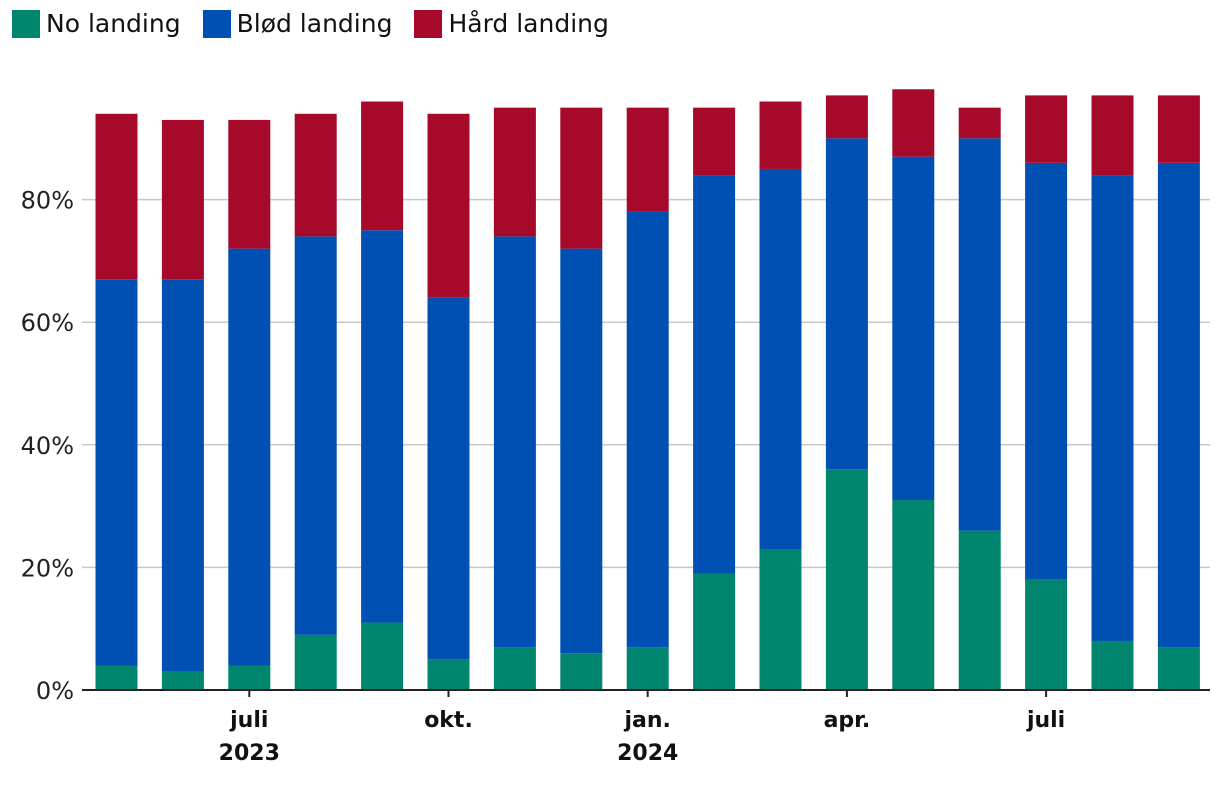 Image resolution: width=1220 pixels, height=786 pixels. I want to click on legend: No landing Blød landing Hård landing, so click(321, 24).